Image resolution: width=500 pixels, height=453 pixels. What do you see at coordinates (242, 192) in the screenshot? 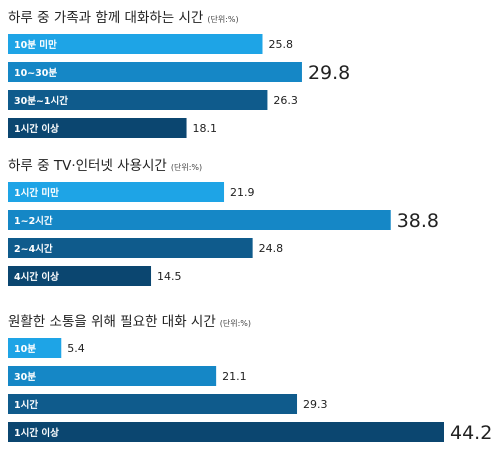
I see `value-label: 21.9` at bounding box center [242, 192].